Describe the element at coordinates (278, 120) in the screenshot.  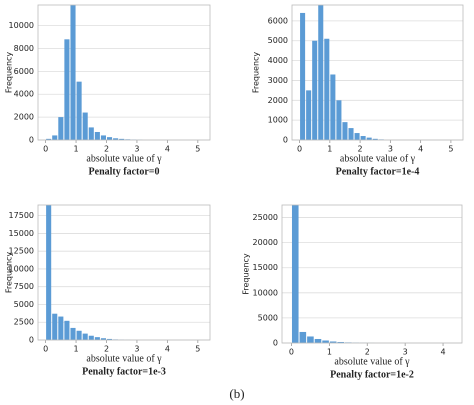
I see `y-tick-label: 1000` at that location.